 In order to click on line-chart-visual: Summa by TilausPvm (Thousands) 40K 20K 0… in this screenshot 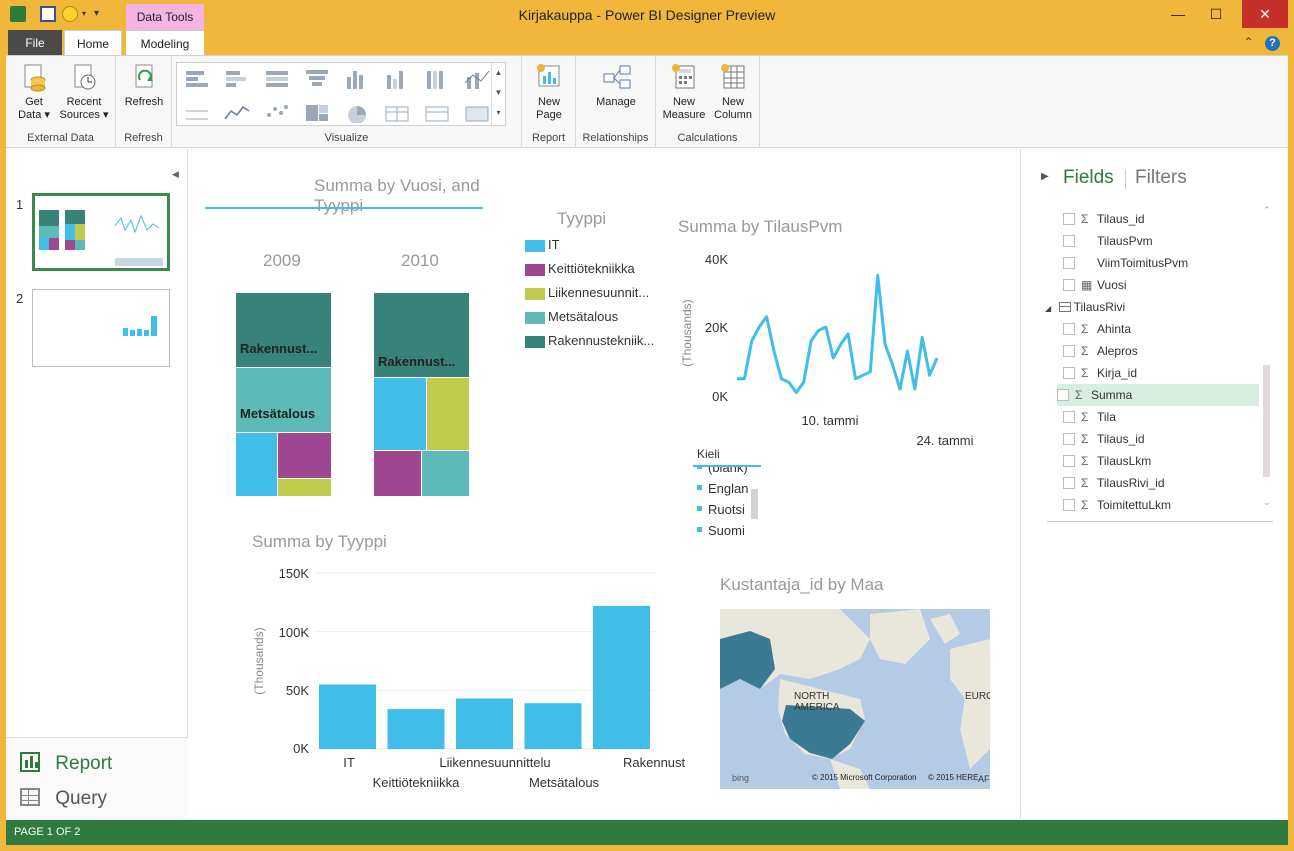, I will do `click(835, 333)`.